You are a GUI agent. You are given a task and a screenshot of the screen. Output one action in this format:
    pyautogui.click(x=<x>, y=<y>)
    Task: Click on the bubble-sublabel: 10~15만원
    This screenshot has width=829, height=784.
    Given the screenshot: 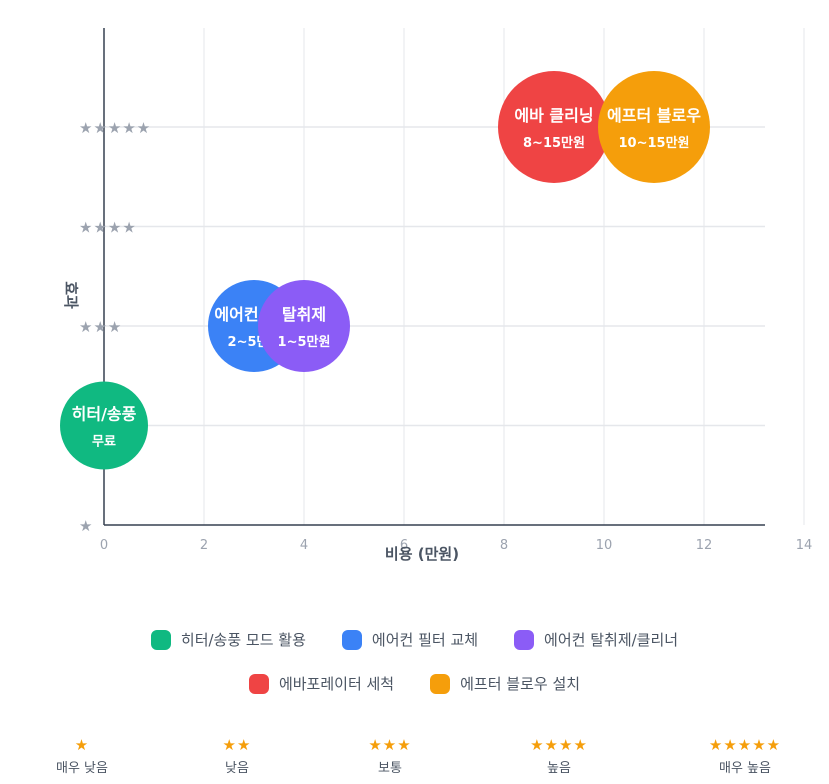 What is the action you would take?
    pyautogui.click(x=654, y=143)
    